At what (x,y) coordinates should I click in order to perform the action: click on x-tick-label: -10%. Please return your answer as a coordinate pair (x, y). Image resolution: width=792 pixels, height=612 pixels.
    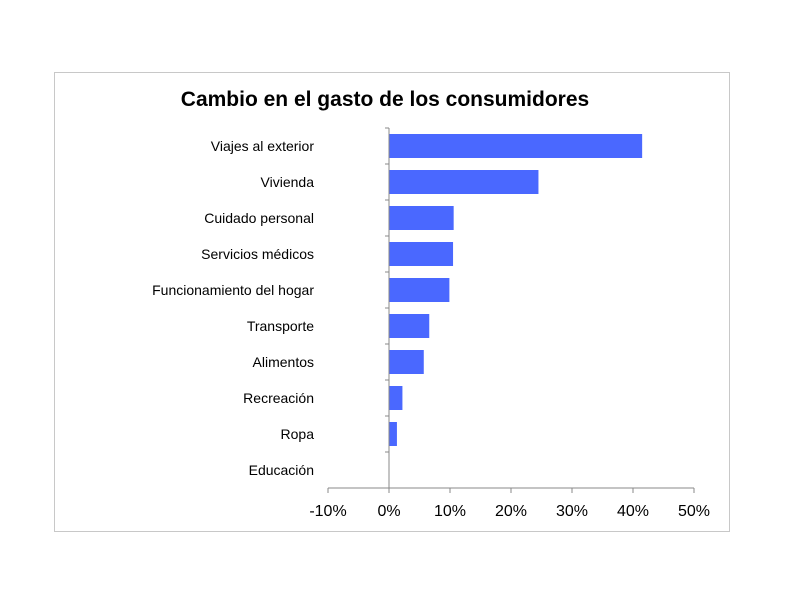
    Looking at the image, I should click on (327, 511).